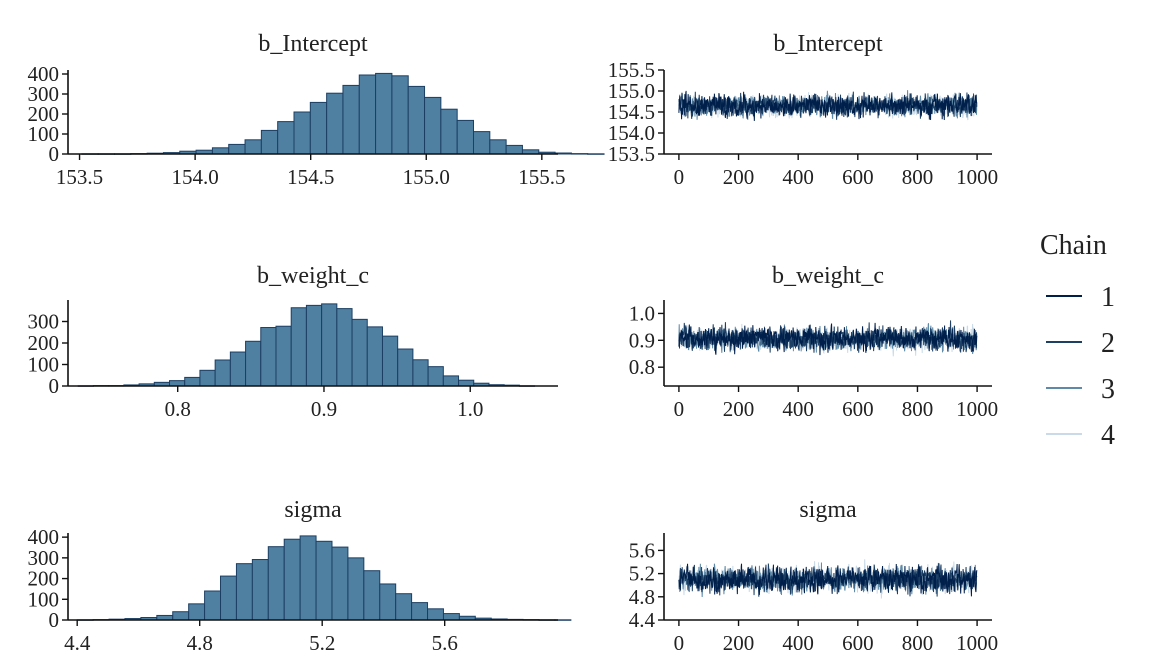 The width and height of the screenshot is (1152, 672). Describe the element at coordinates (313, 276) in the screenshot. I see `b-weight-c-histogram-title: b_weight_c` at that location.